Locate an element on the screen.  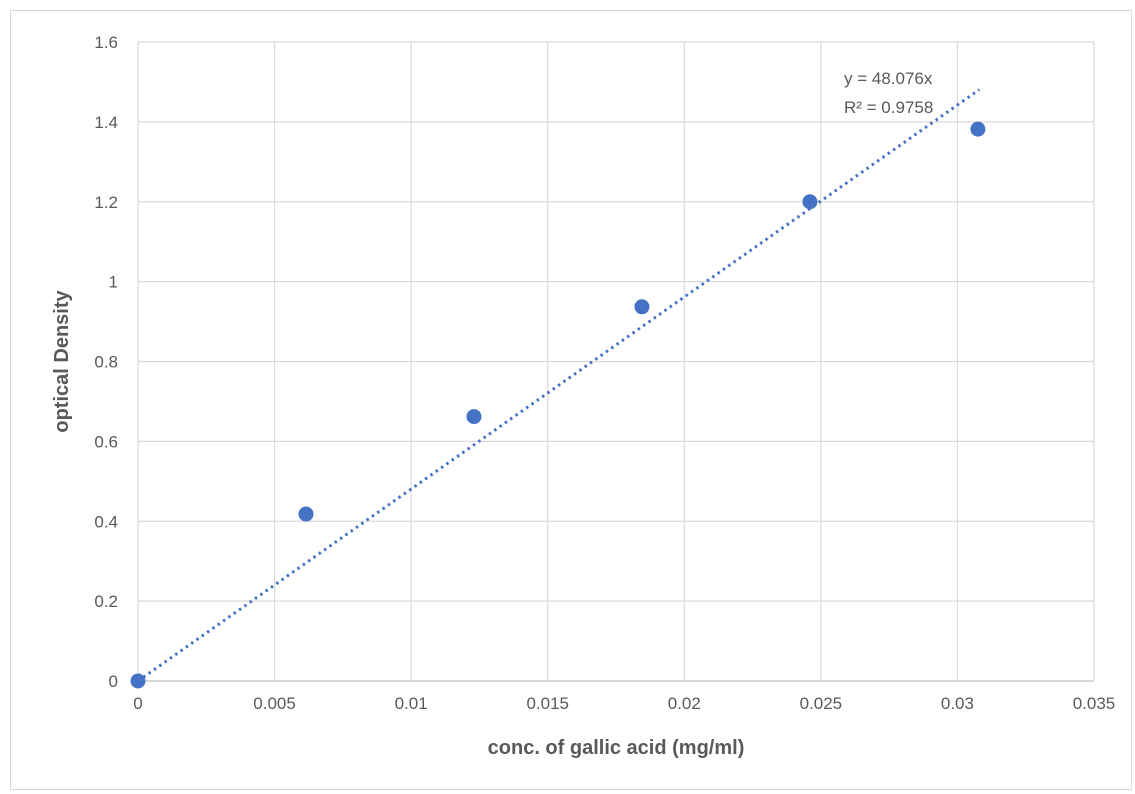
y-tick-labels: 0 0.2 0.4 0.6 0.8 1 1.2 1.4 1.6 is located at coordinates (106, 362).